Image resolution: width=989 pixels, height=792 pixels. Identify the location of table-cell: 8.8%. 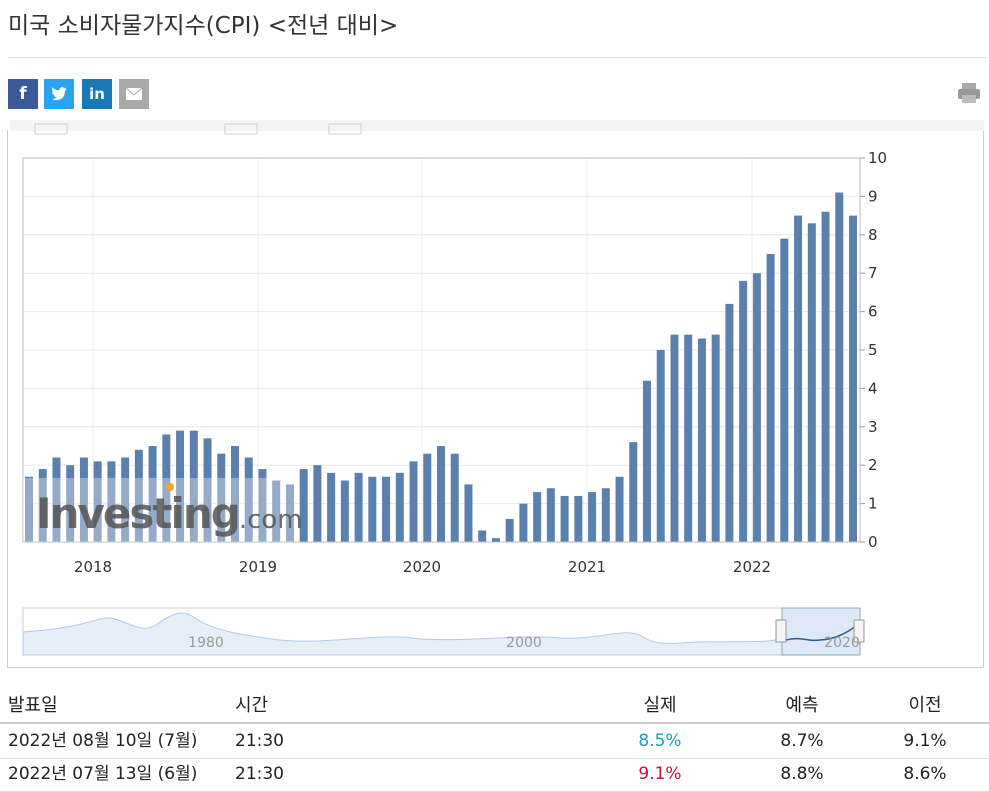
(802, 774).